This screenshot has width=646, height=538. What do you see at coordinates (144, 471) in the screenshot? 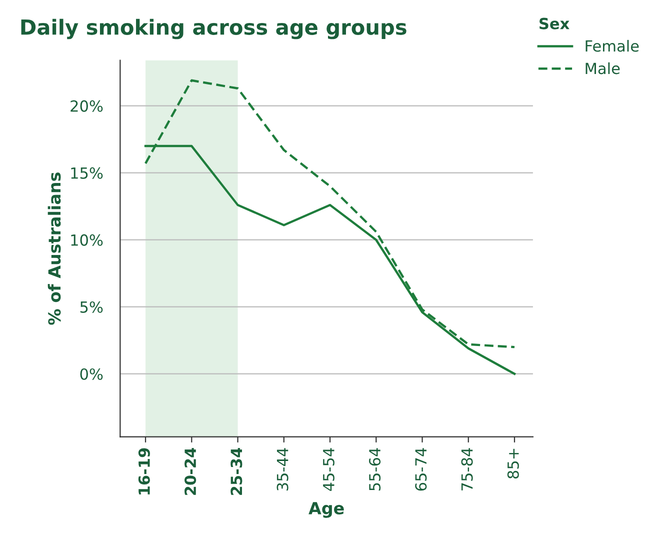
I see `x-tick-label: 16-19` at bounding box center [144, 471].